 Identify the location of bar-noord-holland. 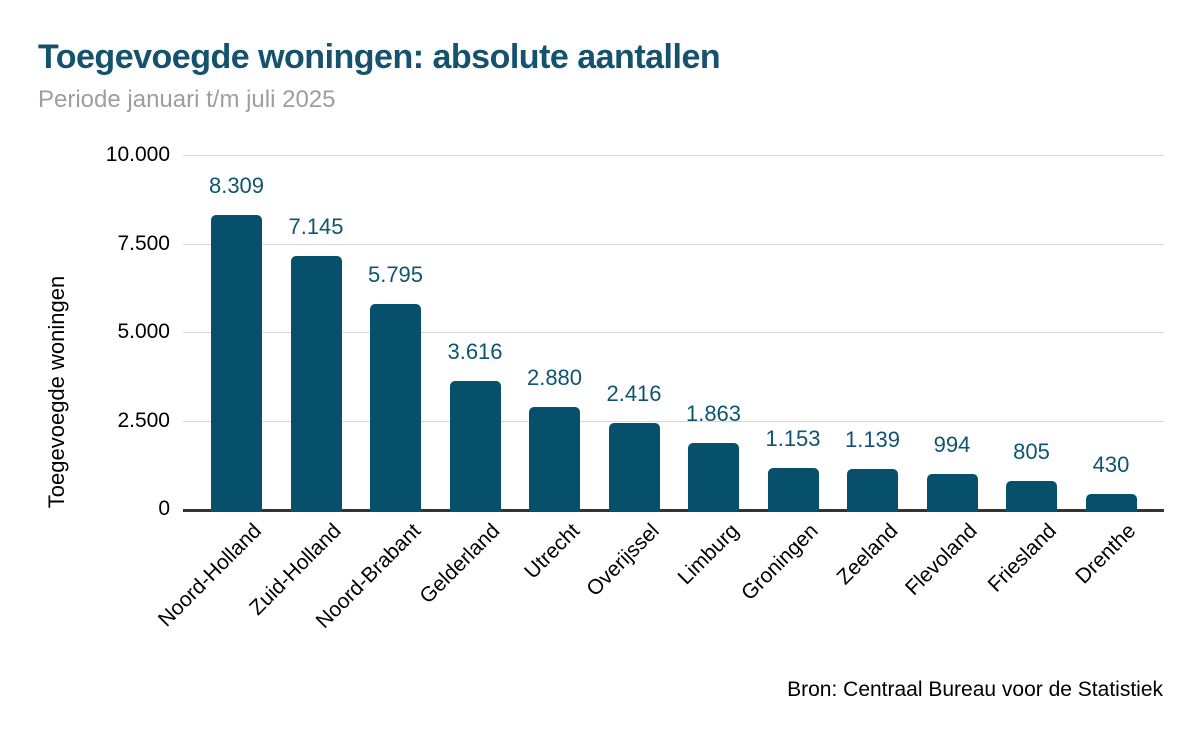
(236, 363).